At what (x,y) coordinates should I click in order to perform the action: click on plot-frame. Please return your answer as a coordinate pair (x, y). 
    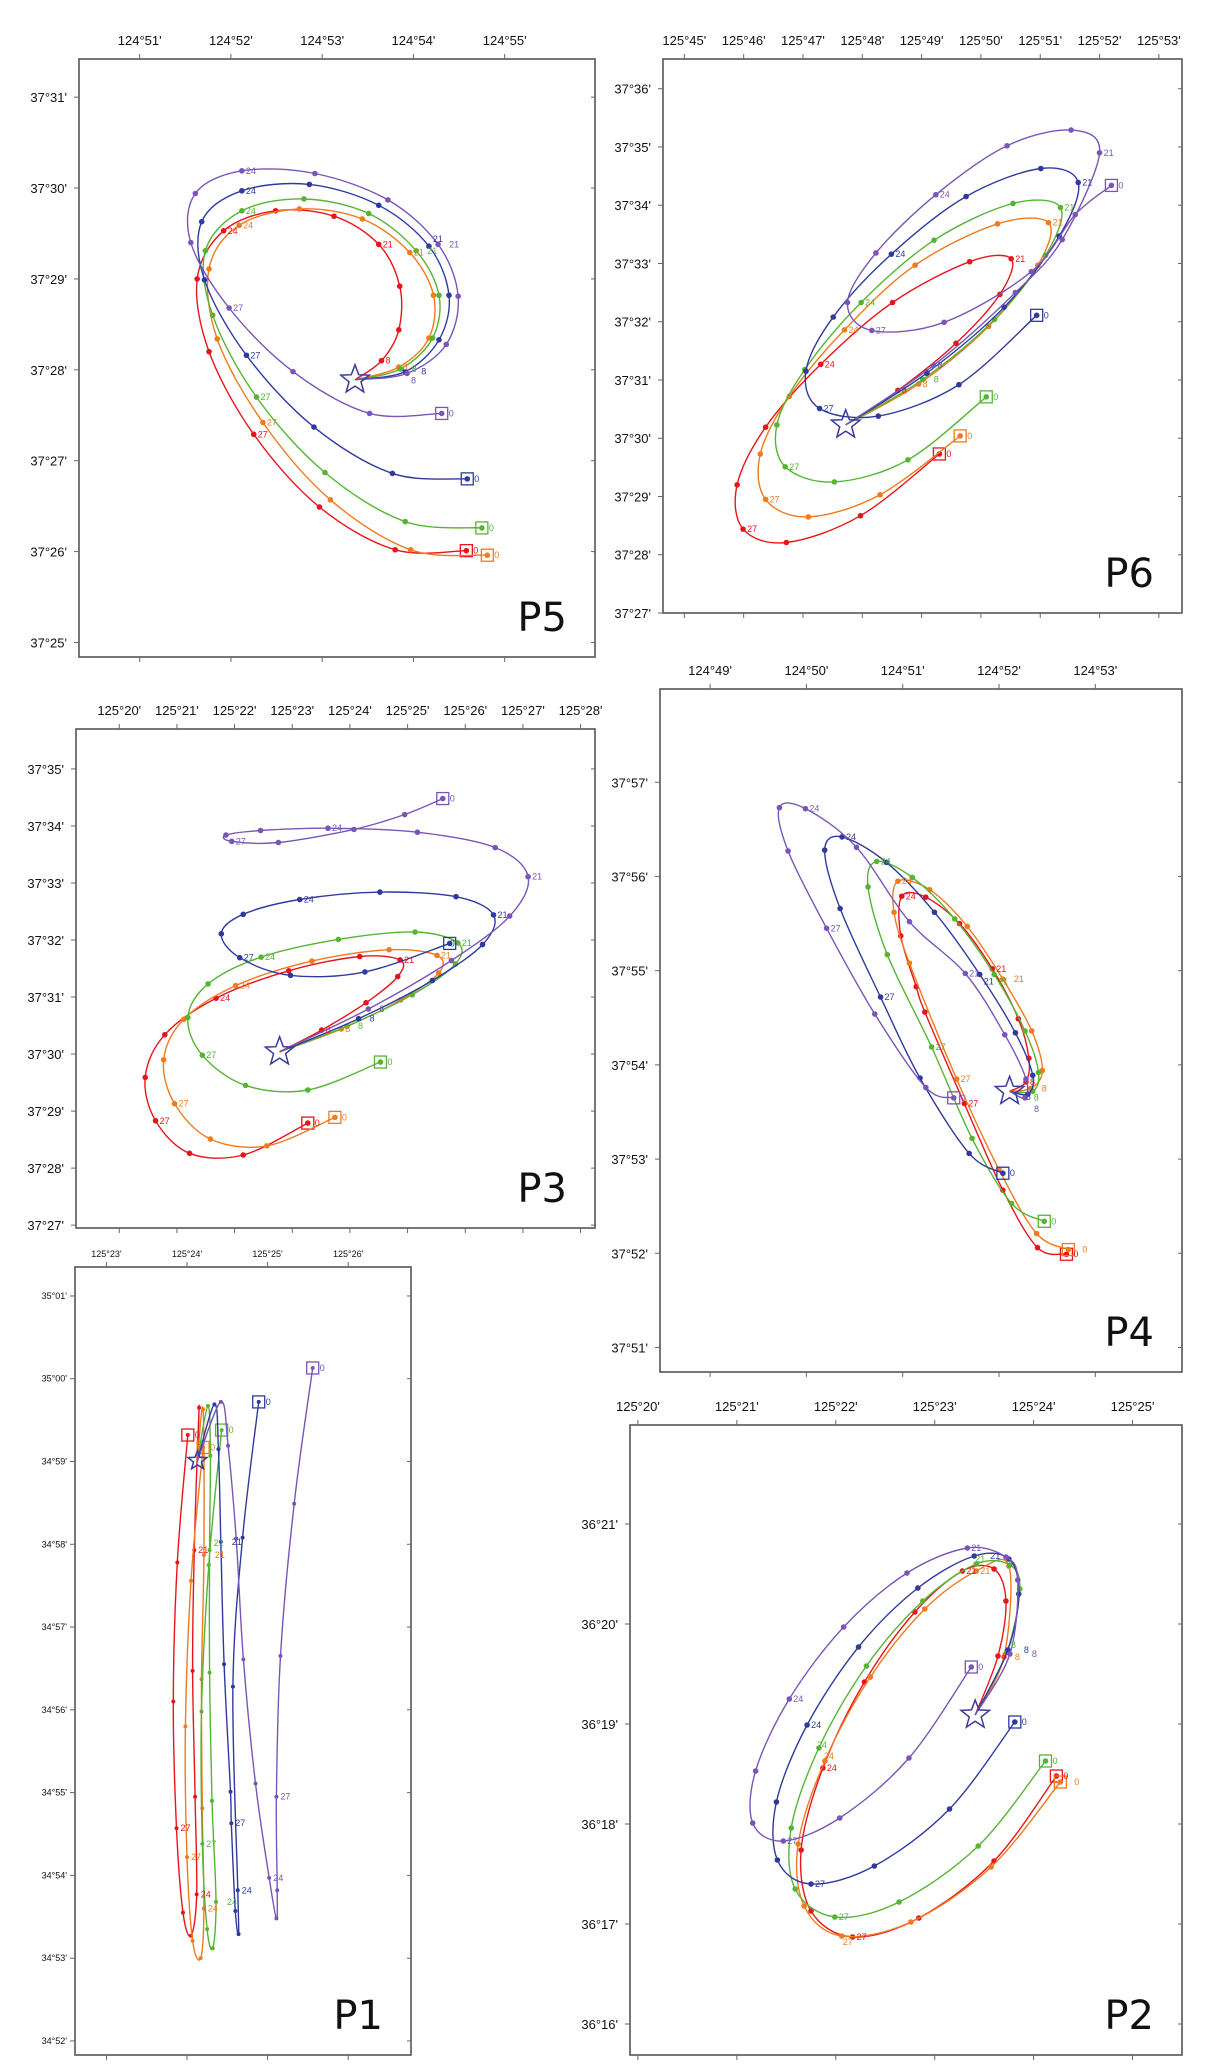
    Looking at the image, I should click on (337, 358).